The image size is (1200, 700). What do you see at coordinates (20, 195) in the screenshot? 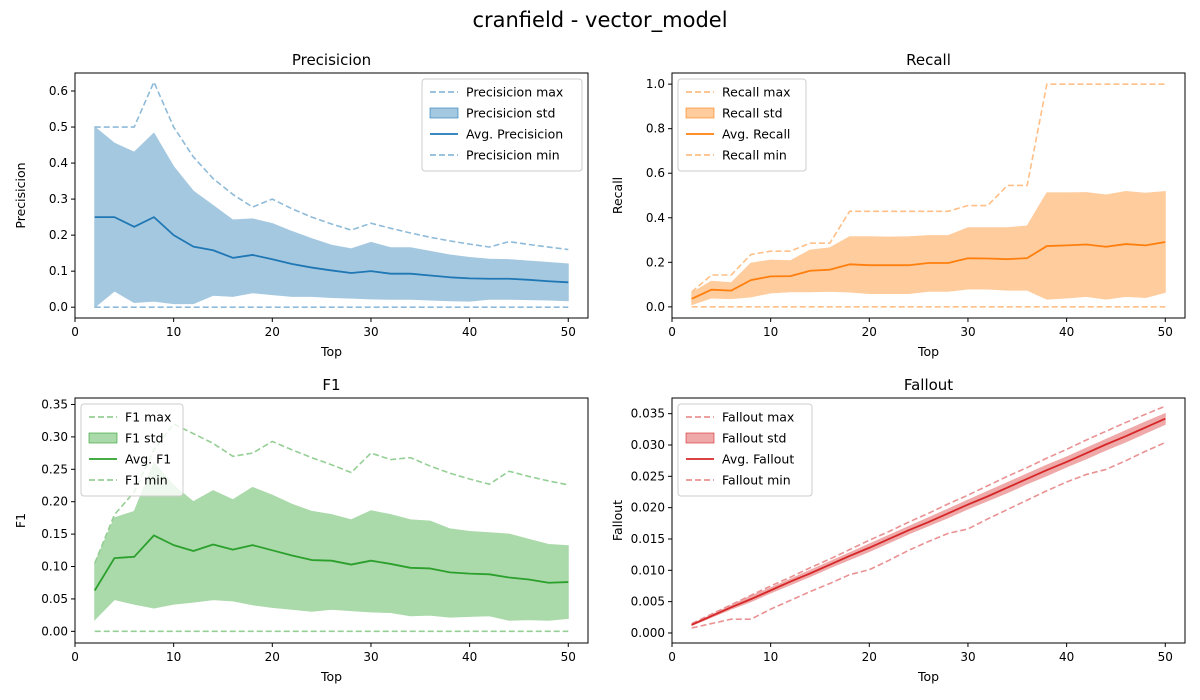
I see `y-axis-label: Precisicion` at bounding box center [20, 195].